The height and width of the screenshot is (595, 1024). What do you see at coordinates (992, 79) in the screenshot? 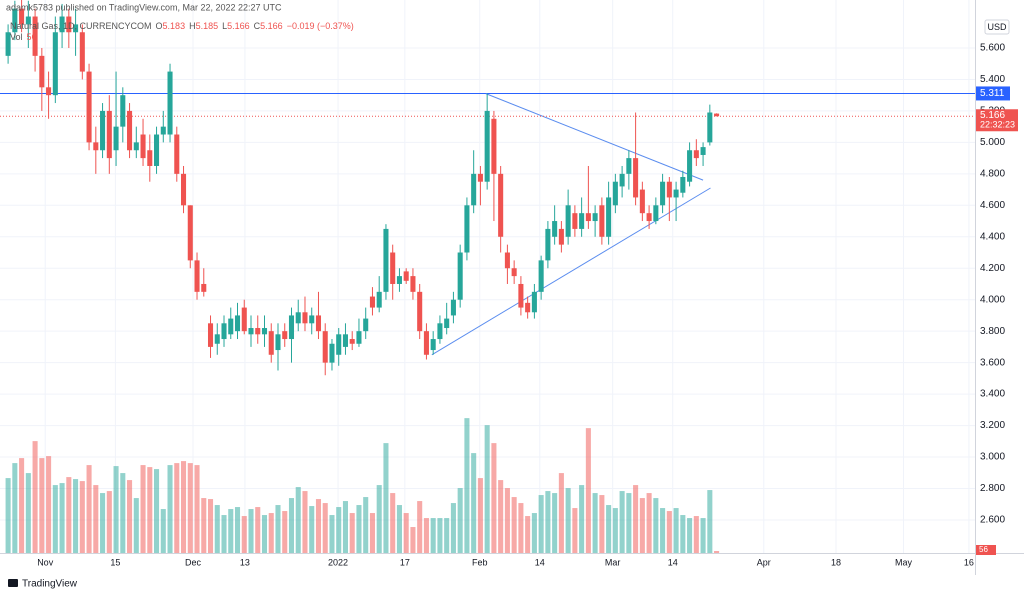
I see `y-tick-label: 5.400` at bounding box center [992, 79].